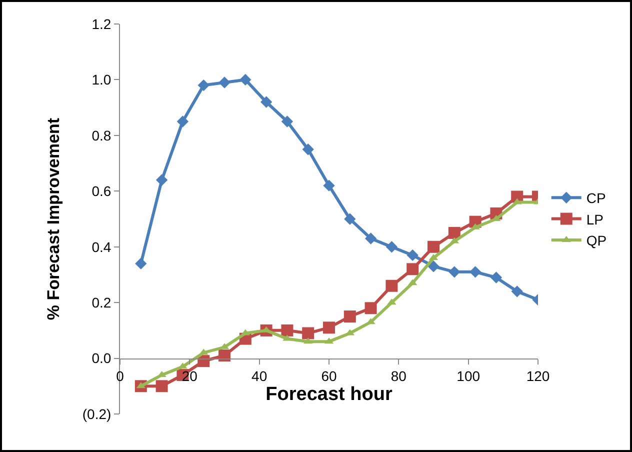 Image resolution: width=632 pixels, height=452 pixels. What do you see at coordinates (102, 135) in the screenshot?
I see `y-tick-label: 0.8` at bounding box center [102, 135].